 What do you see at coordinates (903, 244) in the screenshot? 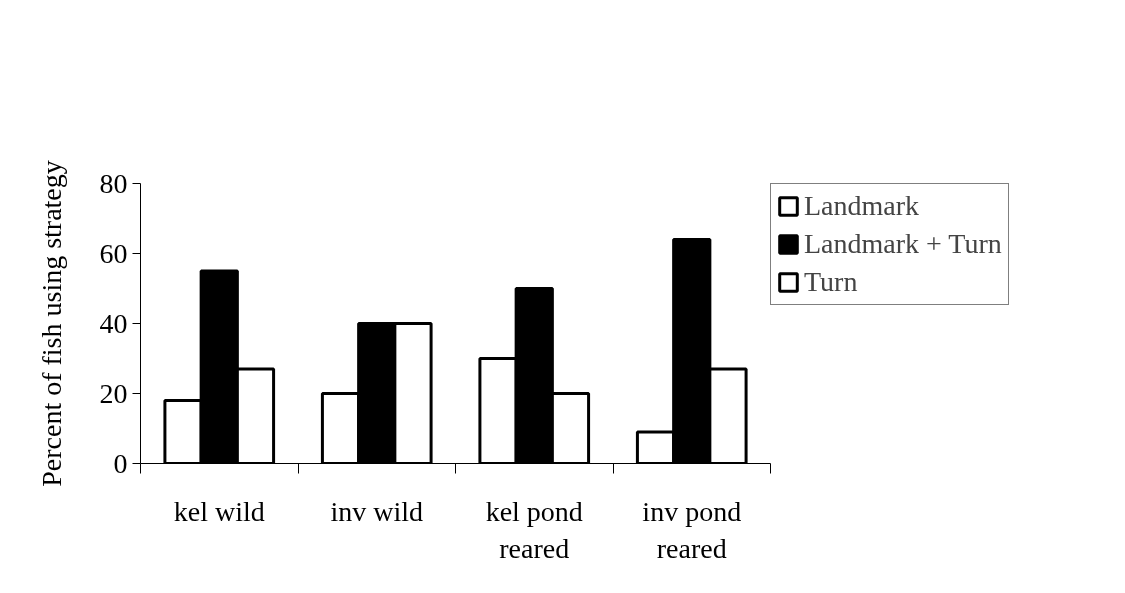
I see `legend-label: Landmark + Turn` at bounding box center [903, 244].